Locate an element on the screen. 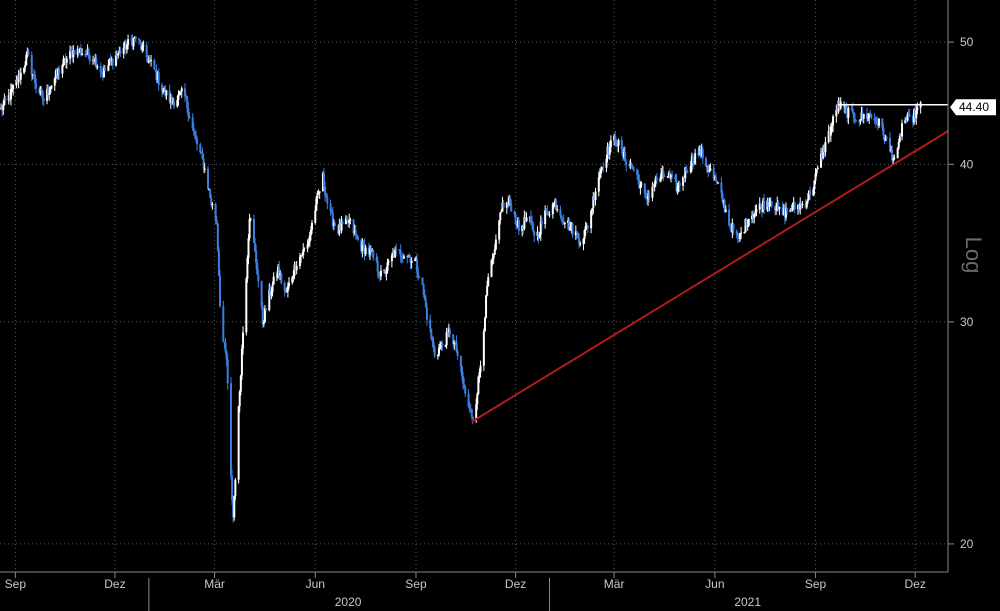 This screenshot has width=1000, height=611. y-tick-label: 30 is located at coordinates (967, 322).